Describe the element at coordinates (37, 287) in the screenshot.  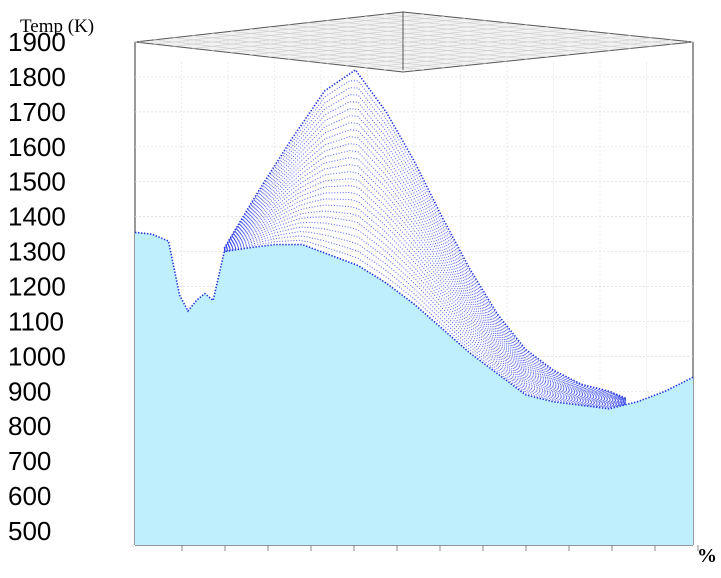
I see `y-tick-label: 1200` at that location.